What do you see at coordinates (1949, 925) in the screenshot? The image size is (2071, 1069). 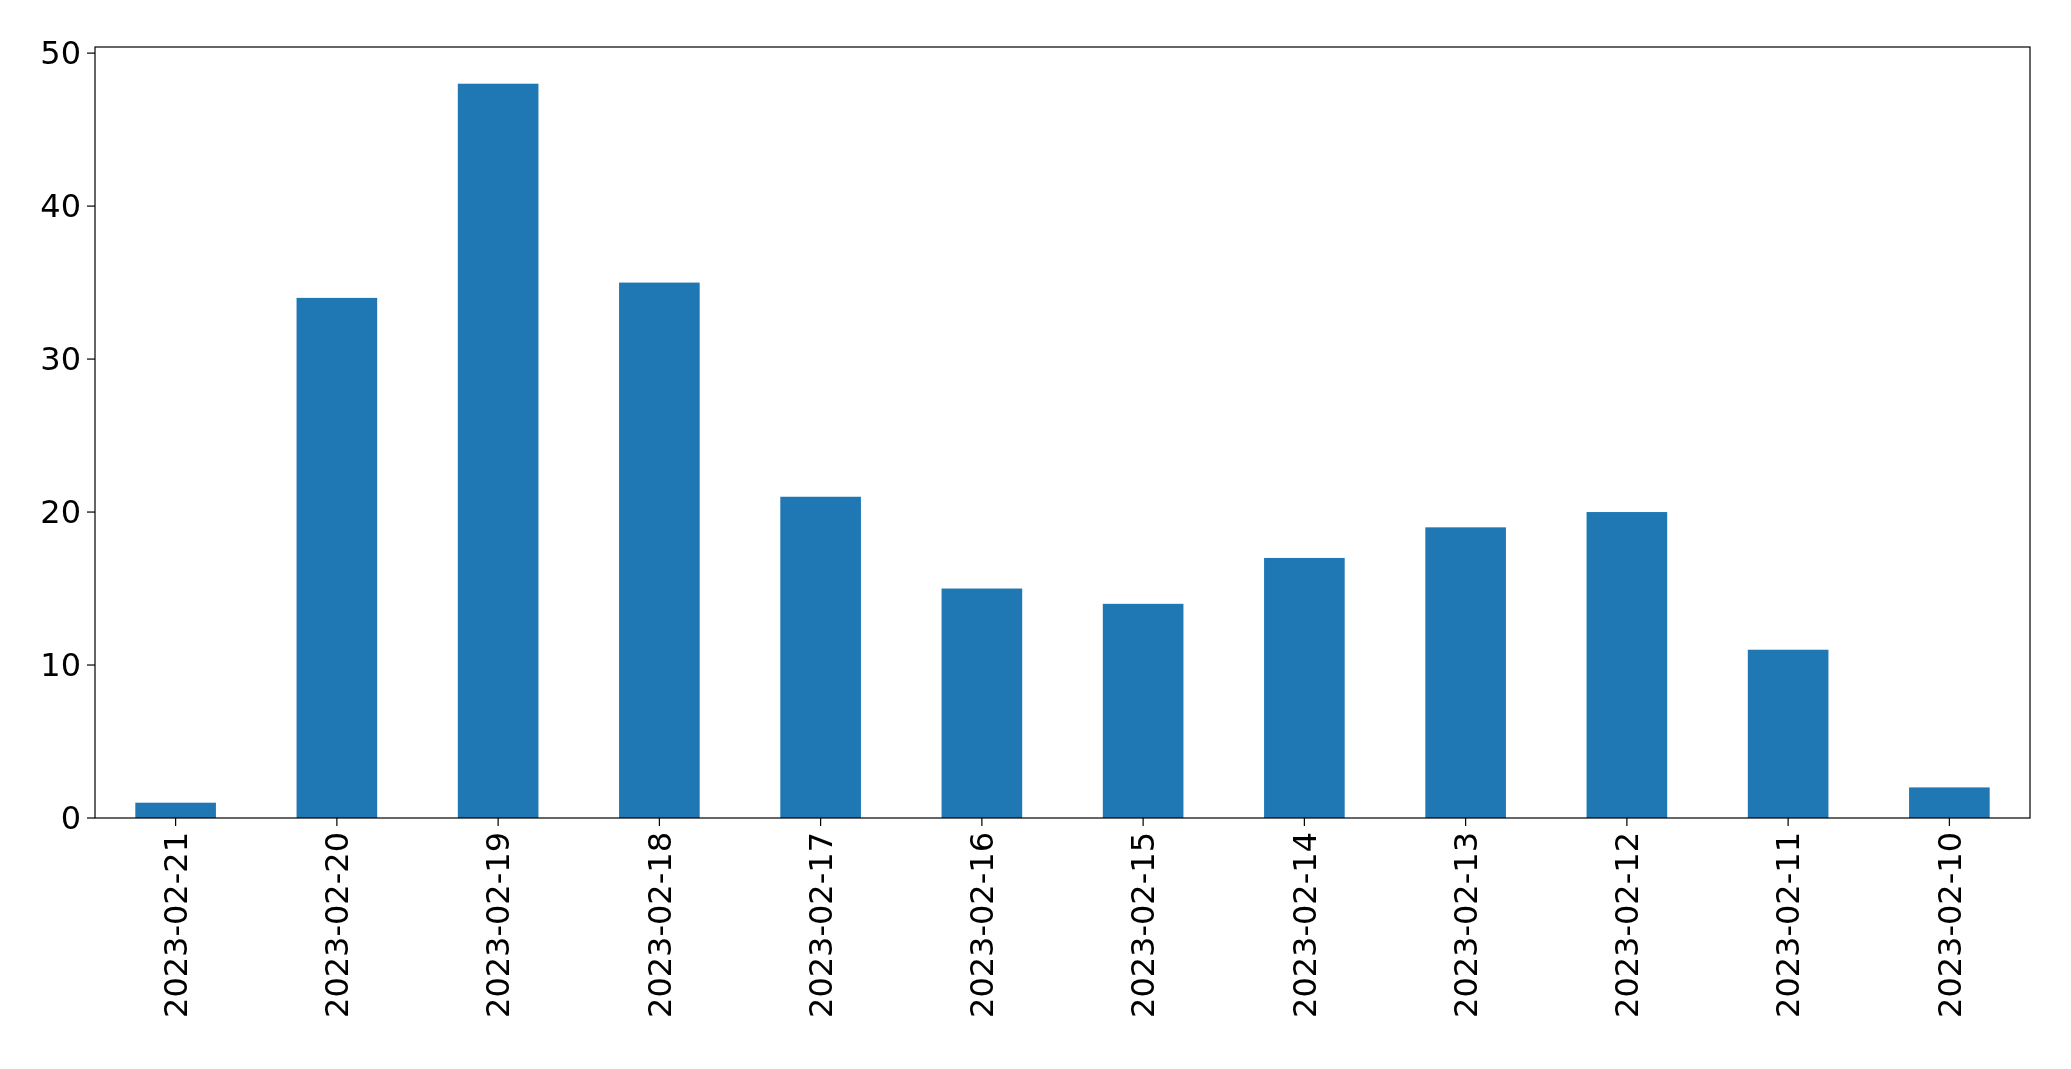 I see `x-tick-label: 2023-02-10` at bounding box center [1949, 925].